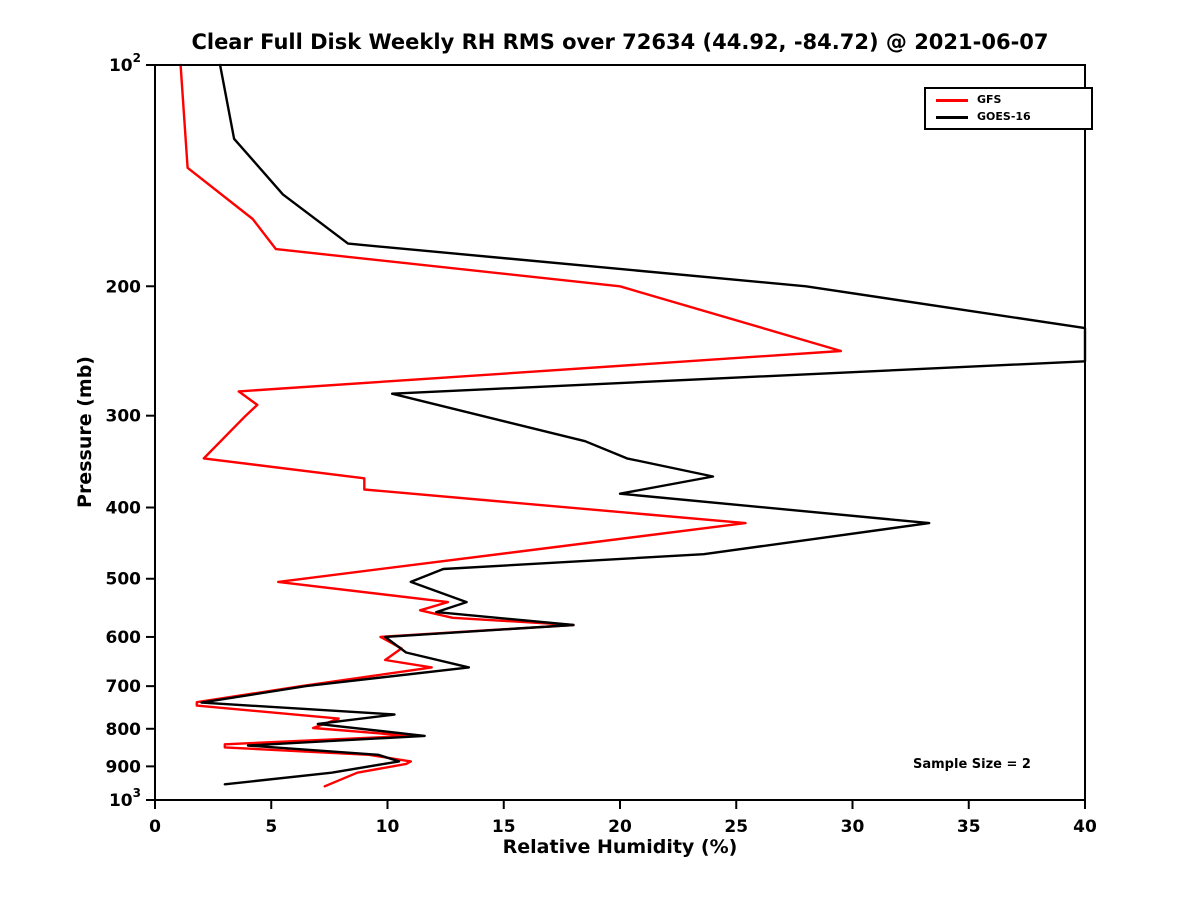  Describe the element at coordinates (620, 827) in the screenshot. I see `x-tick-label: 20` at that location.